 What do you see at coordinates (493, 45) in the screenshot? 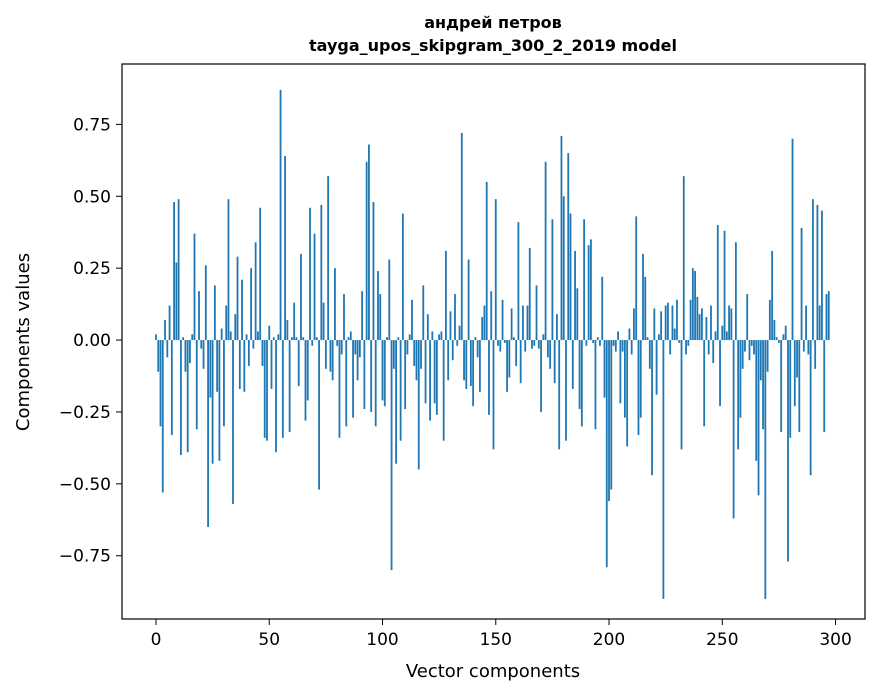
I see `chart-title-line2: tayga_upos_skipgram_300_2_2019 model` at bounding box center [493, 45].